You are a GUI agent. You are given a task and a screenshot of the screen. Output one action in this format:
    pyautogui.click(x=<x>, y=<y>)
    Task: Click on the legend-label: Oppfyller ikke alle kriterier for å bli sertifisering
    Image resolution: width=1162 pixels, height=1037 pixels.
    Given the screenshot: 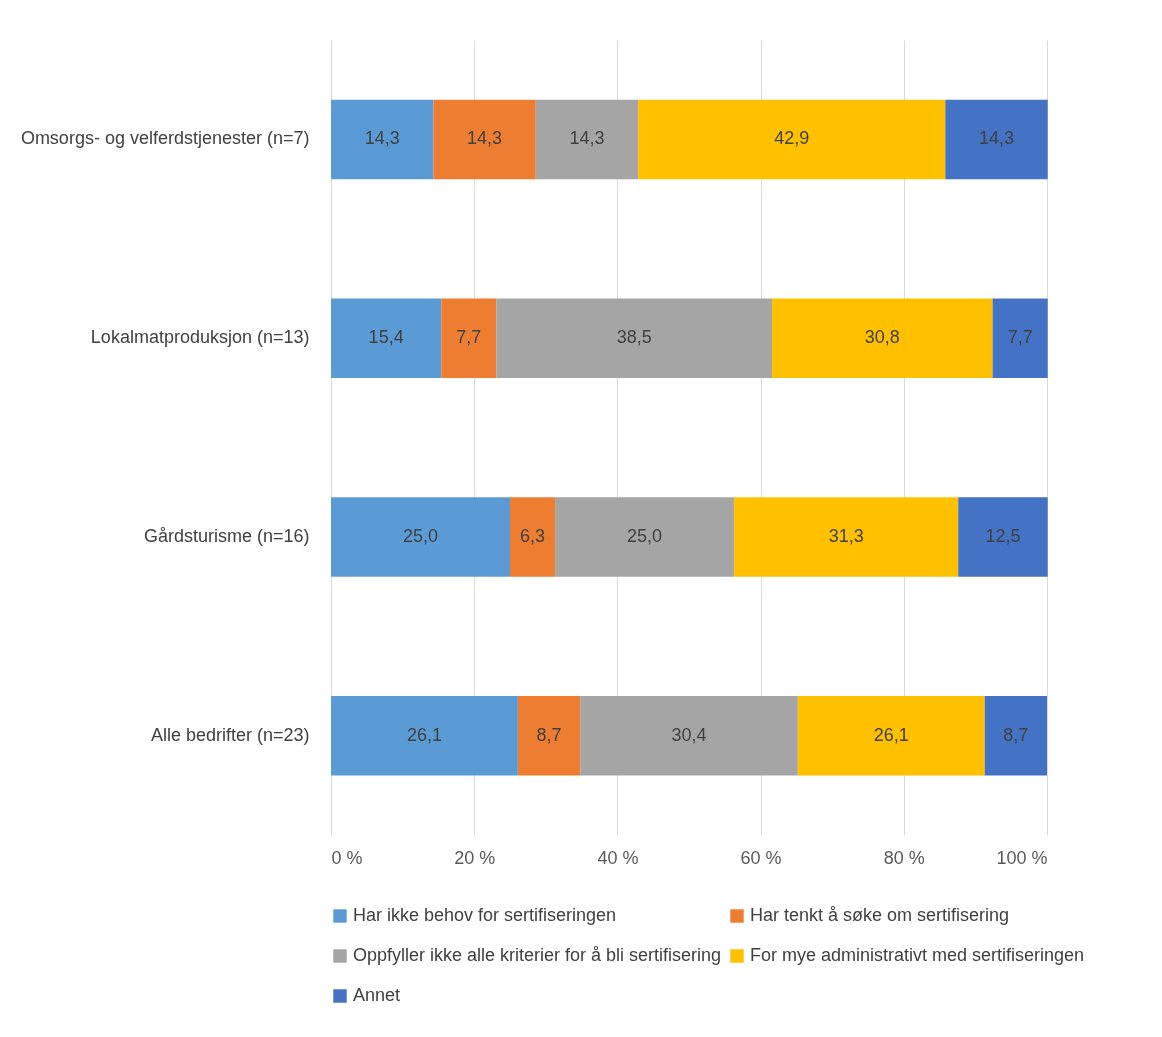 What is the action you would take?
    pyautogui.click(x=537, y=955)
    